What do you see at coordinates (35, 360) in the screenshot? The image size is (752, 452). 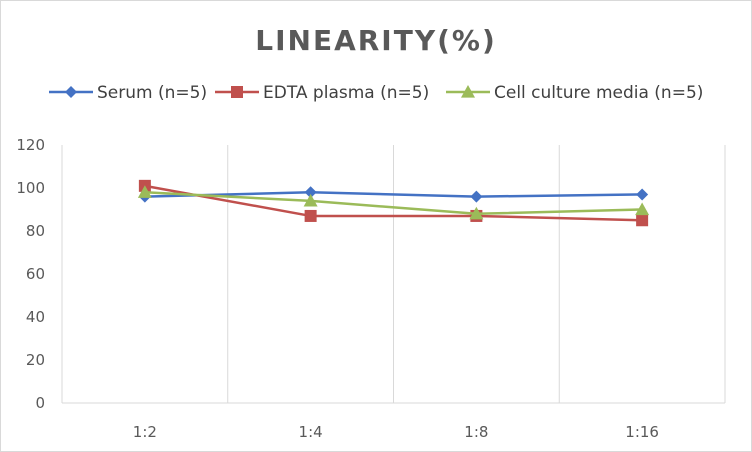 I see `y-tick-label: 20` at bounding box center [35, 360].